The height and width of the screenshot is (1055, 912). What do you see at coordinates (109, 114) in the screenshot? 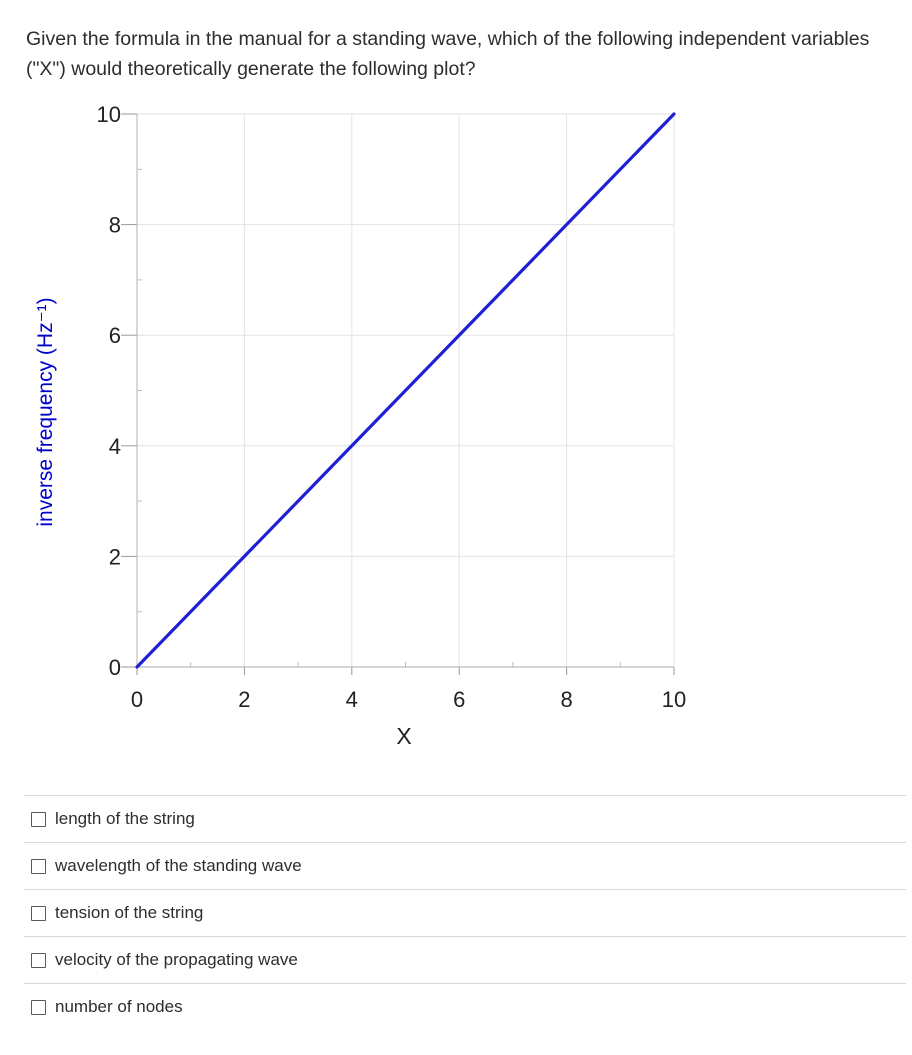
I see `y-tick-label: 10` at bounding box center [109, 114].